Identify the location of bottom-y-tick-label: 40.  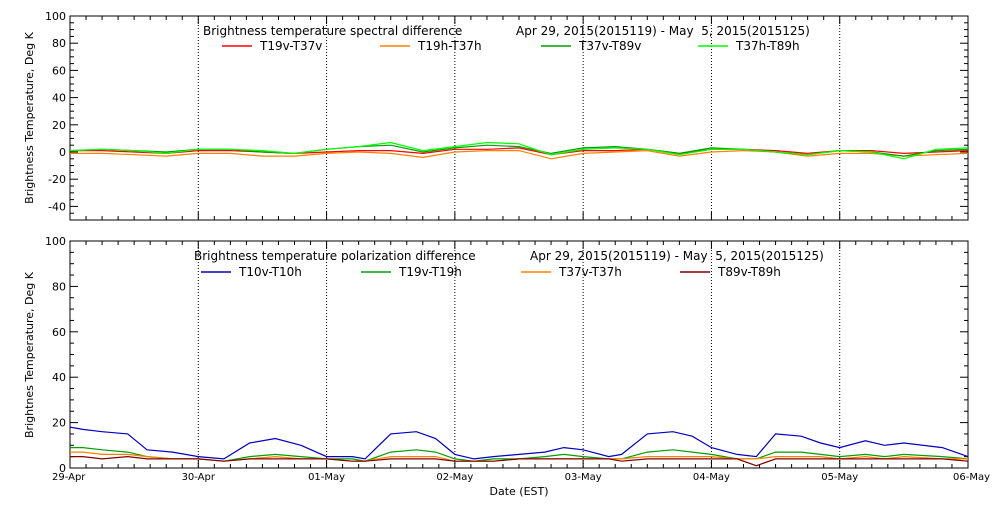
(59, 377).